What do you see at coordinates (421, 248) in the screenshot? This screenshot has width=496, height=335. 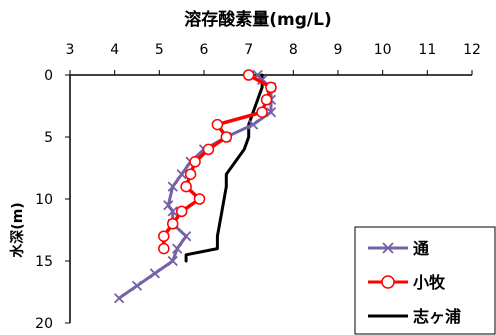 I see `legend-label-0: 通` at bounding box center [421, 248].